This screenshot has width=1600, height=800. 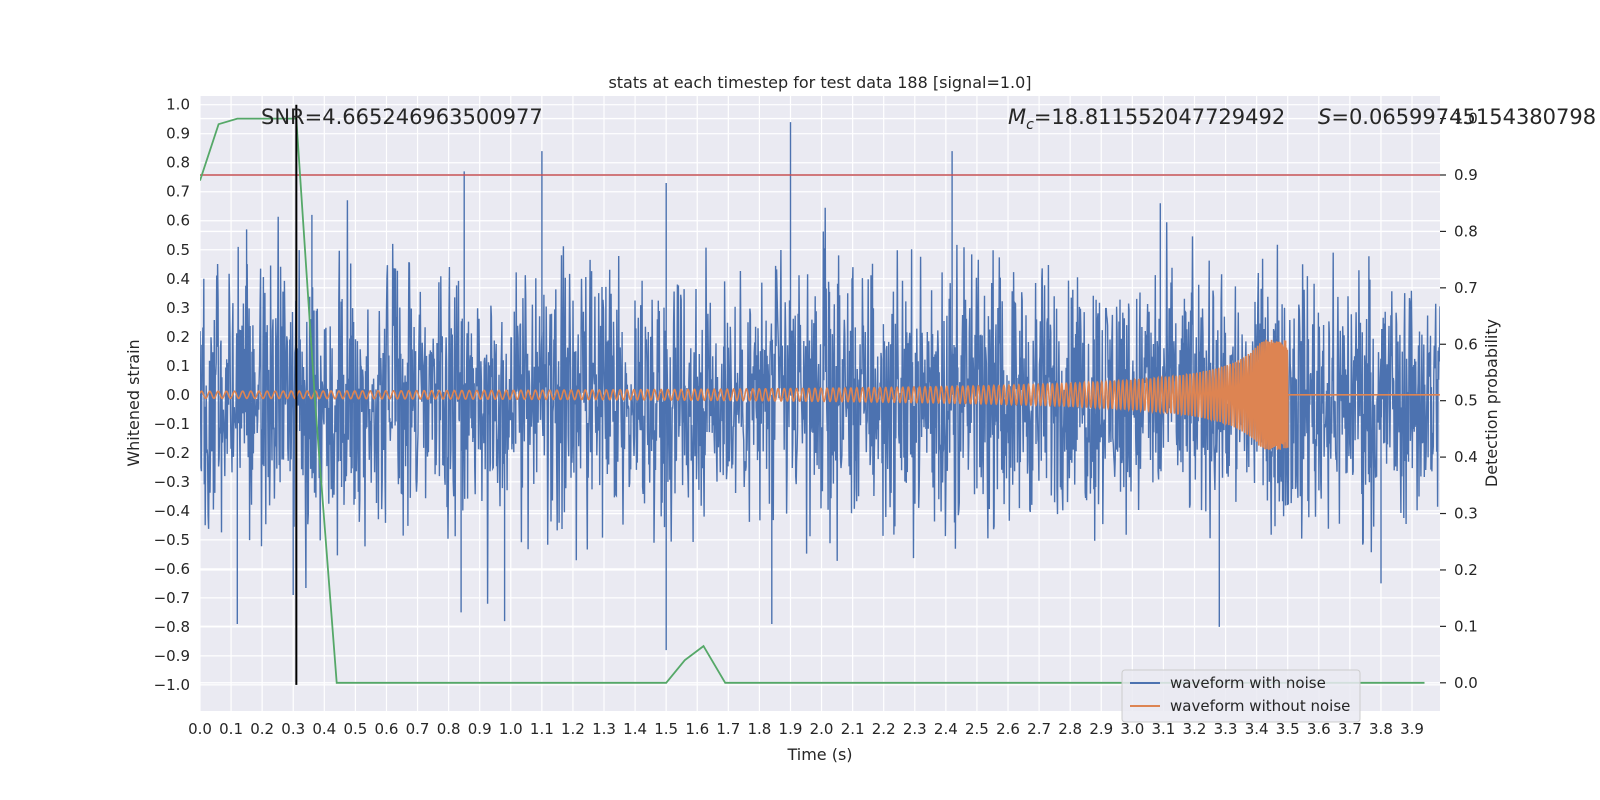 I want to click on y-tick-label: 0.3, so click(x=178, y=308).